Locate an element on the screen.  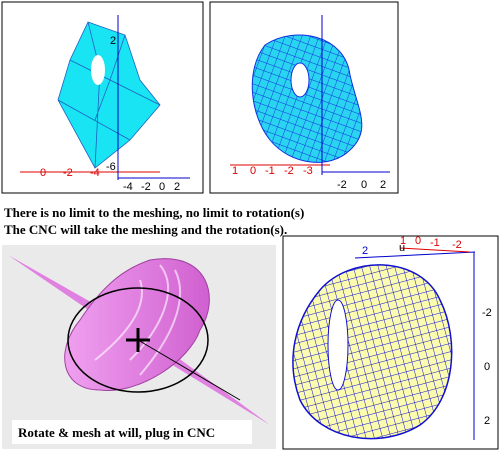
tick-label: u is located at coordinates (402, 248).